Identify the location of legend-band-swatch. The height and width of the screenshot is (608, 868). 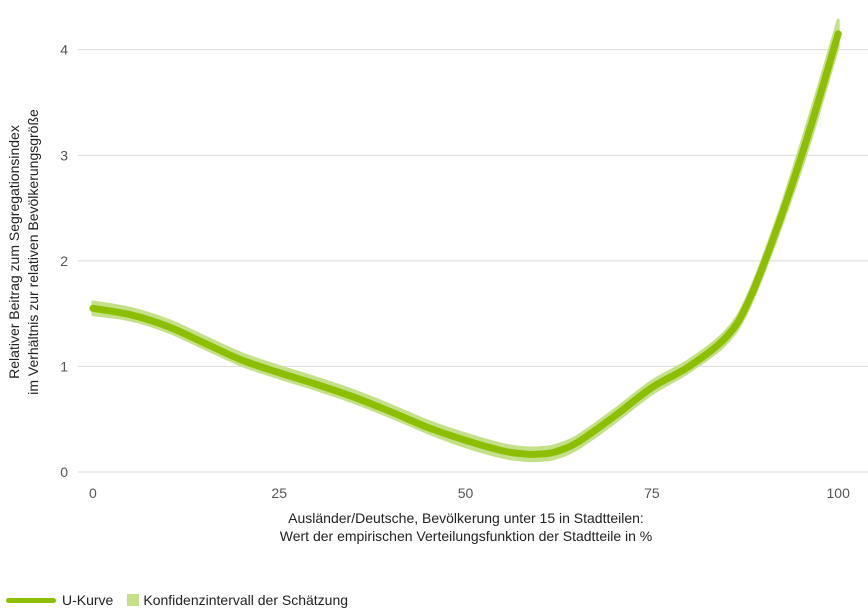
(133, 600).